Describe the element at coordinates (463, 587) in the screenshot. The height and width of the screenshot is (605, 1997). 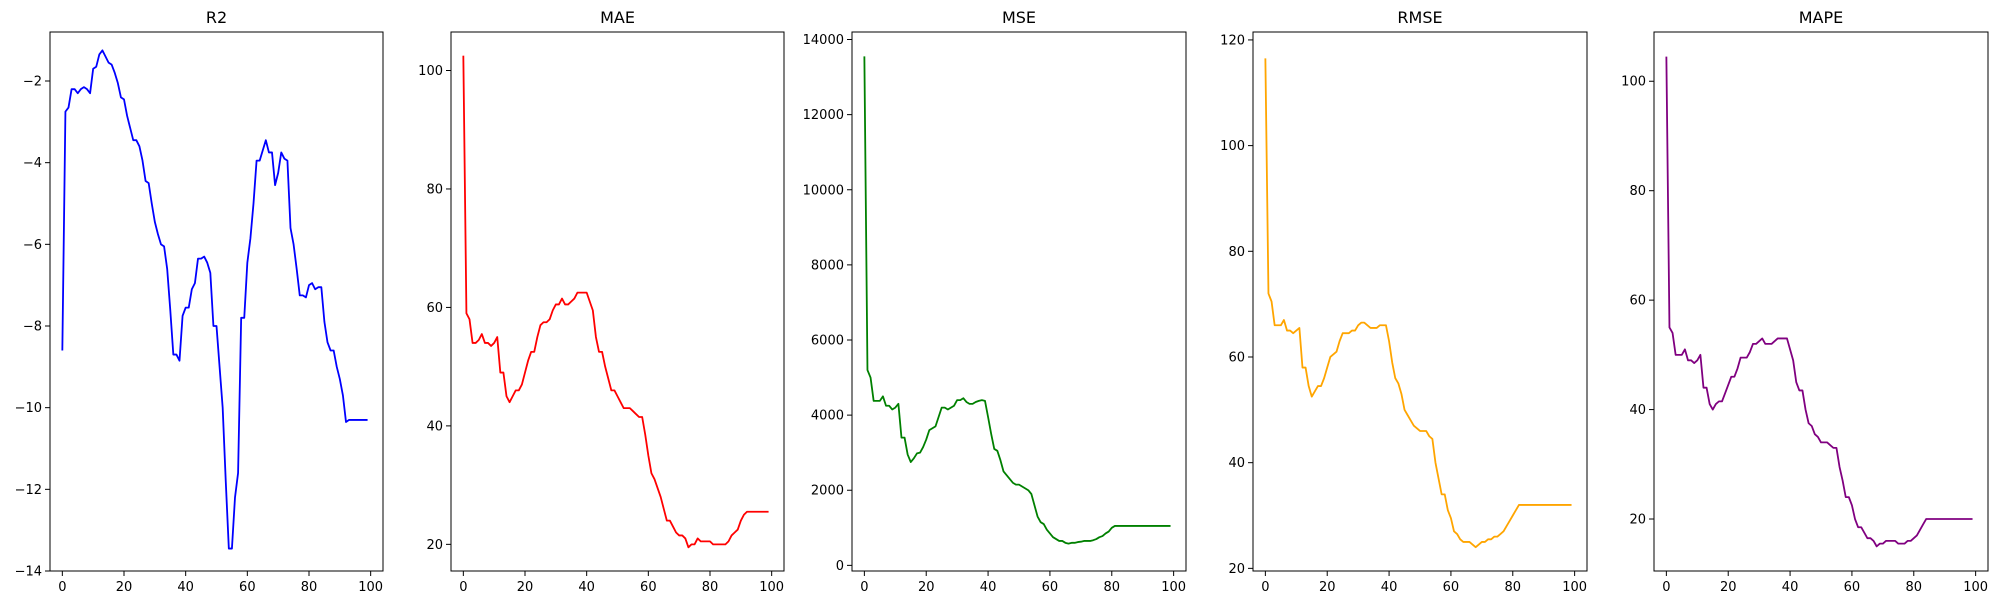
I see `mae-x-tick-label: 0` at that location.